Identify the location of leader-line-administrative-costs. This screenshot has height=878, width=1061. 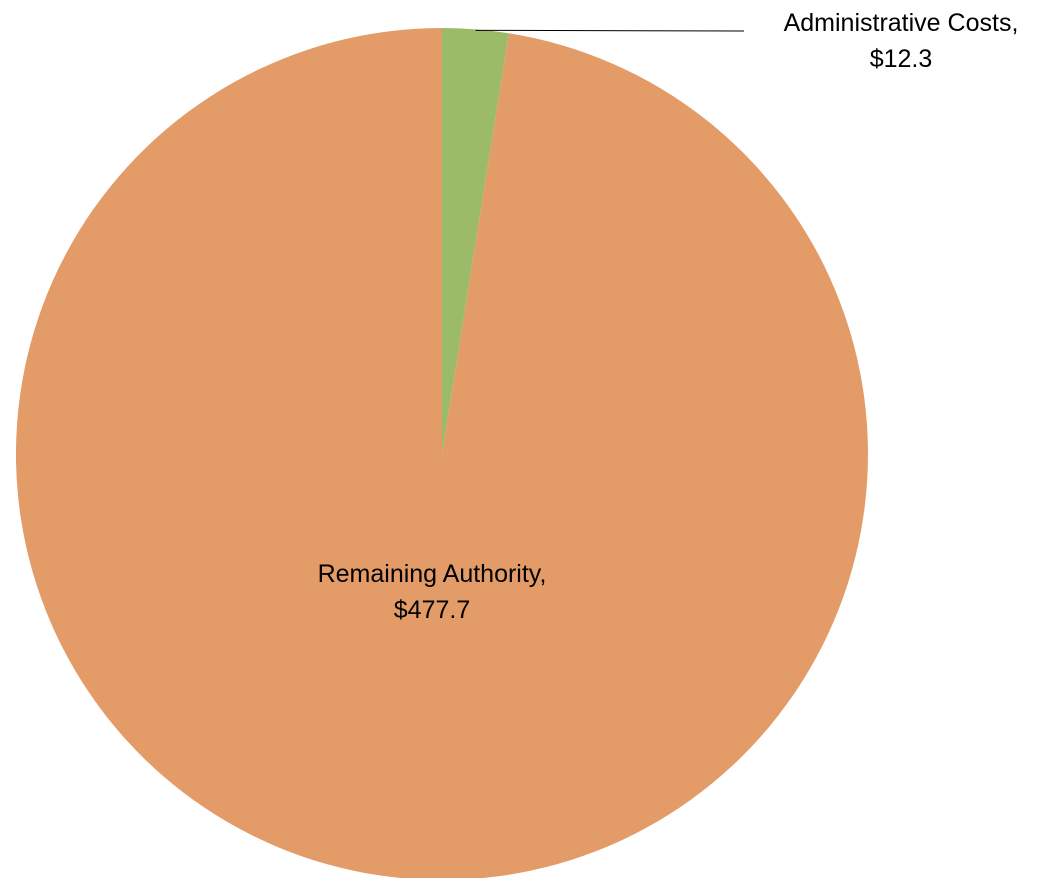
(610, 30).